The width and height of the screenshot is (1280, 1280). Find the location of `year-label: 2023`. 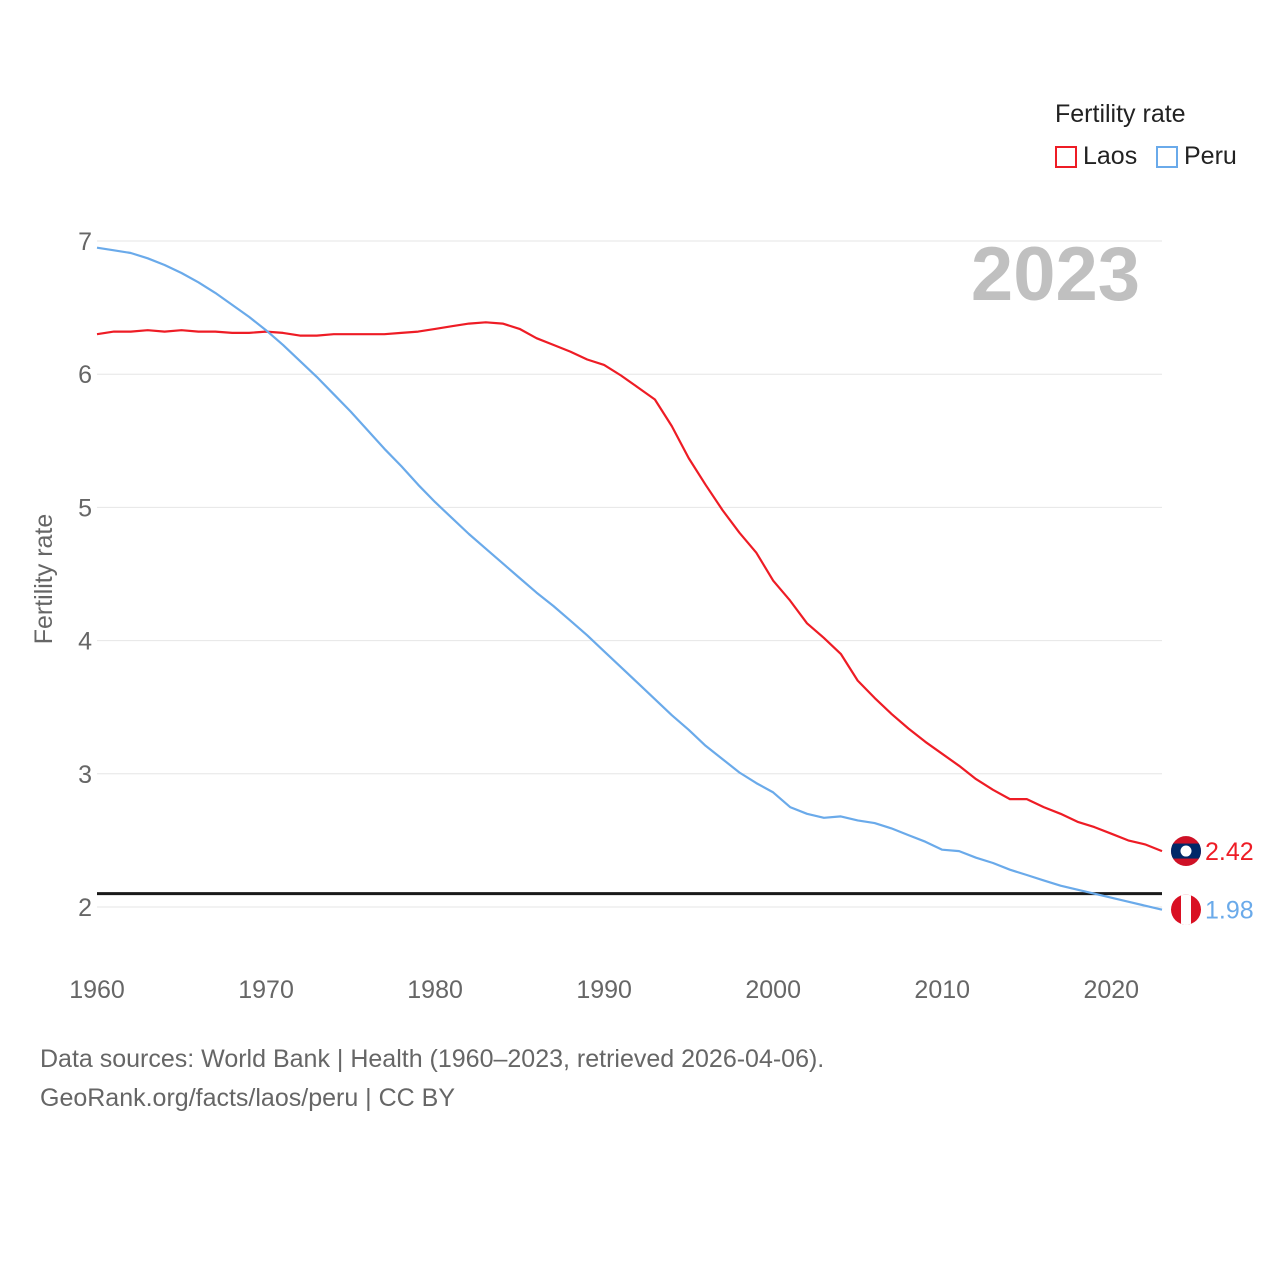

year-label: 2023 is located at coordinates (1055, 274).